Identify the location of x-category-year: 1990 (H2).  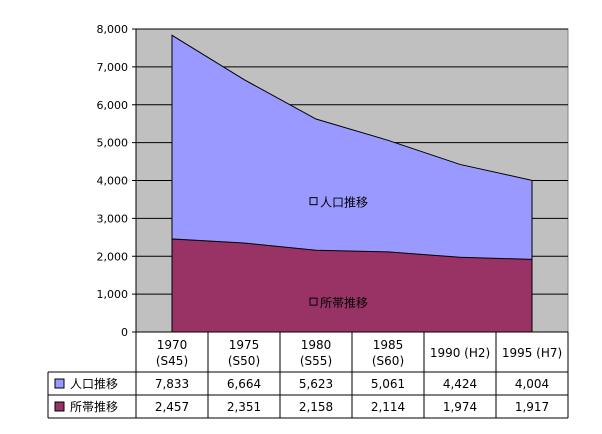
(460, 353).